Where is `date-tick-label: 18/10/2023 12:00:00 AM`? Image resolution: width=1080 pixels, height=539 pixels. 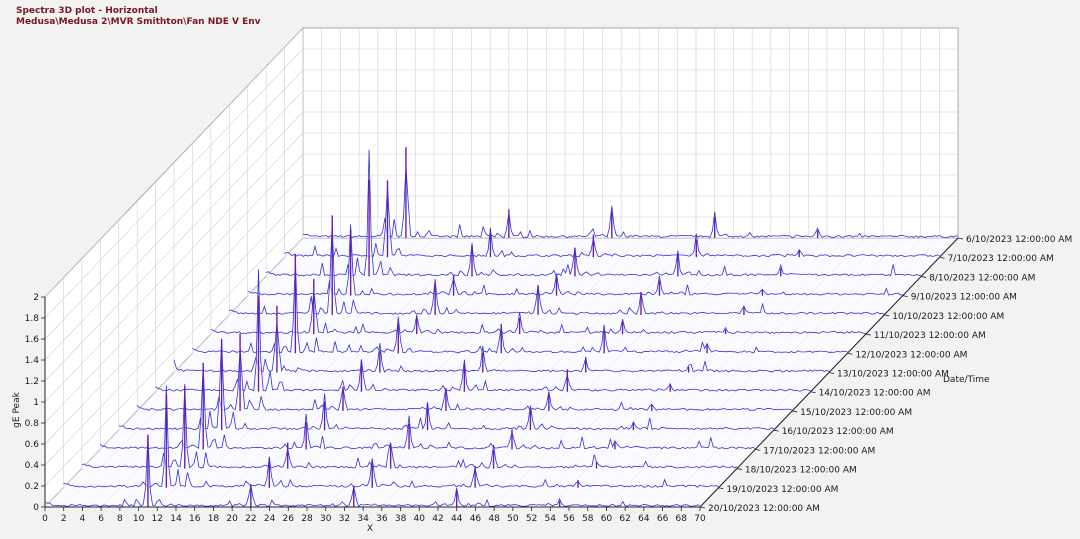 date-tick-label: 18/10/2023 12:00:00 AM is located at coordinates (801, 471).